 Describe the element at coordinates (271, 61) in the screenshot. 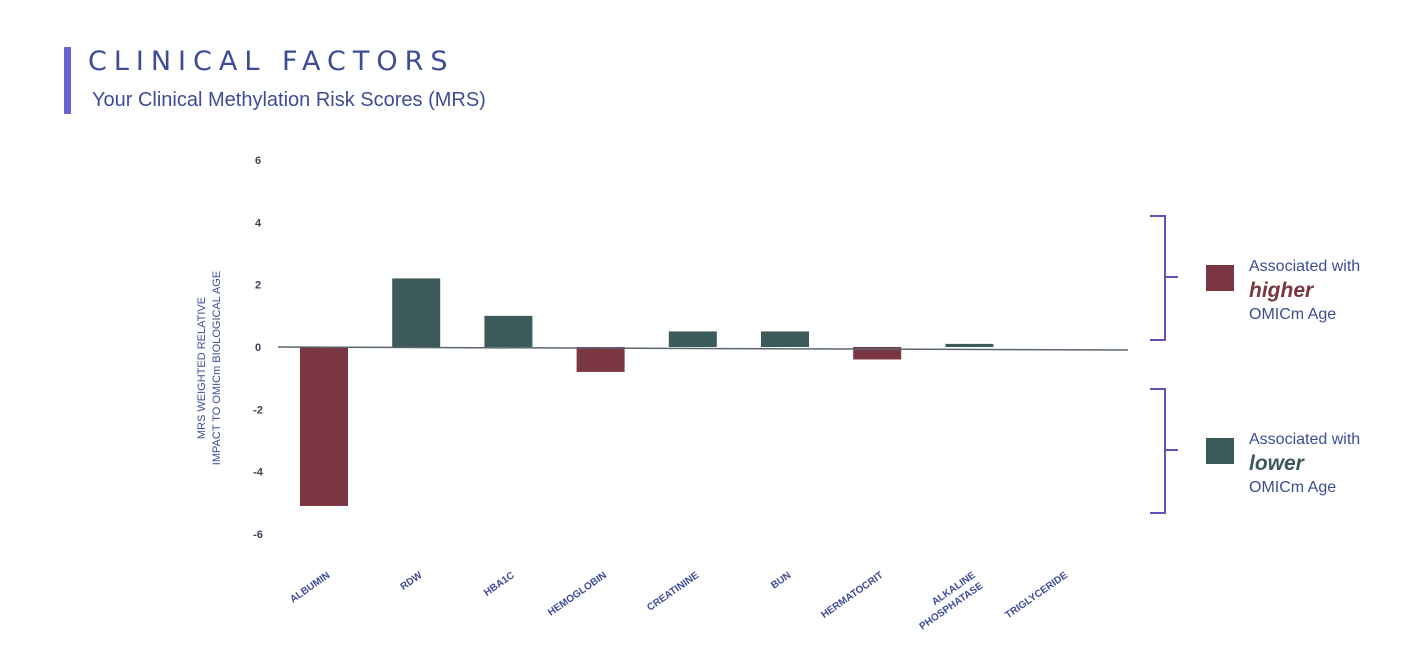

I see `page-title: CLINICAL FACTORS` at that location.